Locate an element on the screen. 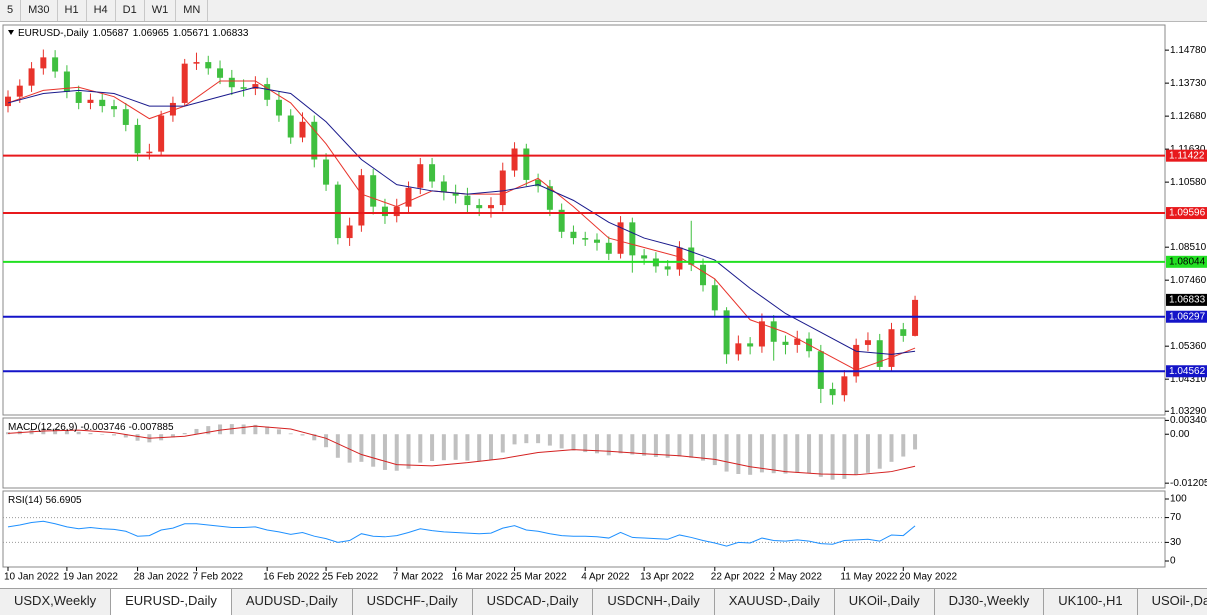 This screenshot has width=1207, height=616. y-tick-label: 0.00 is located at coordinates (1180, 434).